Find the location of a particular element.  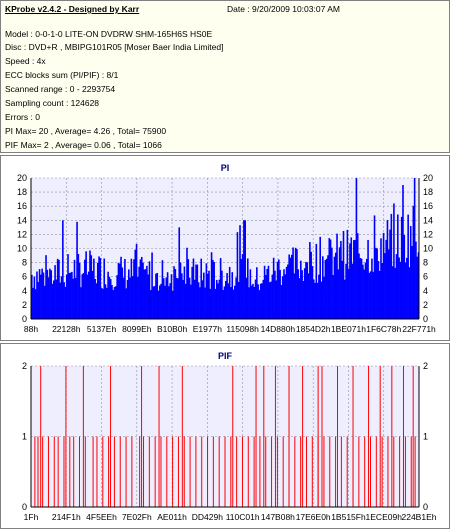

y-tick-label-right: 4 is located at coordinates (425, 291).